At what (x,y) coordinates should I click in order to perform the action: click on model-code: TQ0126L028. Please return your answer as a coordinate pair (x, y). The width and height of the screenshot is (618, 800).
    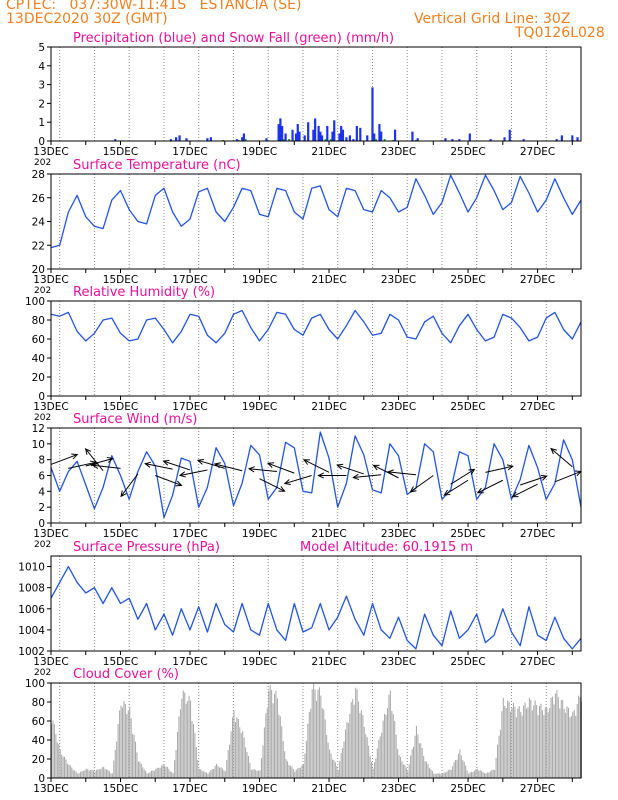
    Looking at the image, I should click on (560, 33).